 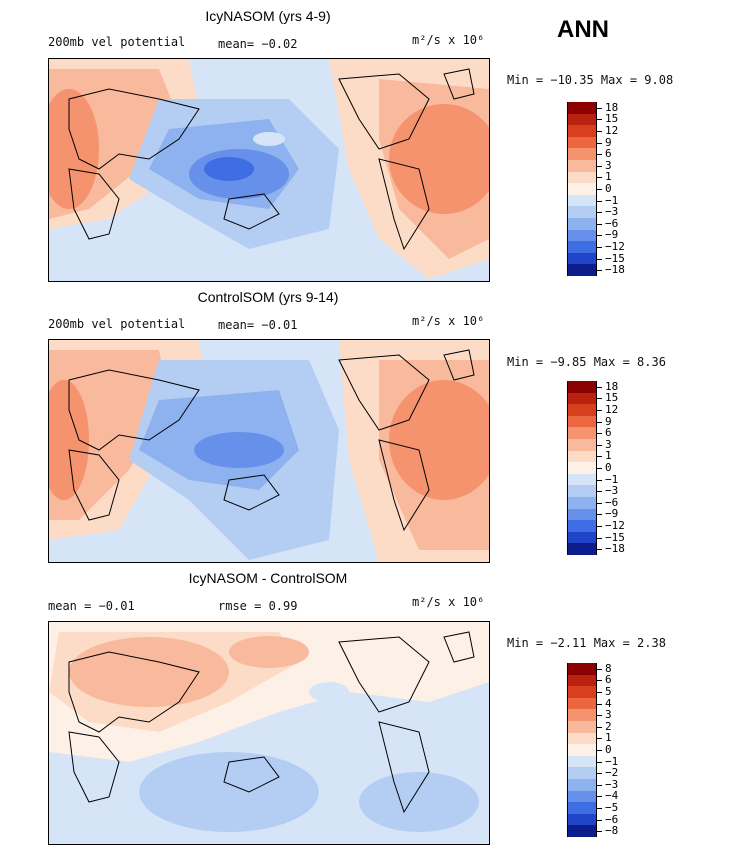 I want to click on colorbar-tick-label: 9, so click(x=608, y=142).